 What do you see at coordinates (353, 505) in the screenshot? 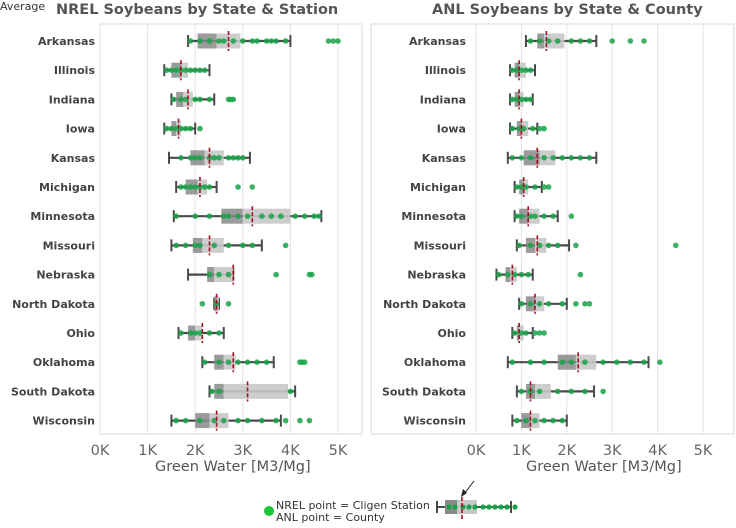
I see `legend-line-nrel: NREL point = Cligen Station` at bounding box center [353, 505].